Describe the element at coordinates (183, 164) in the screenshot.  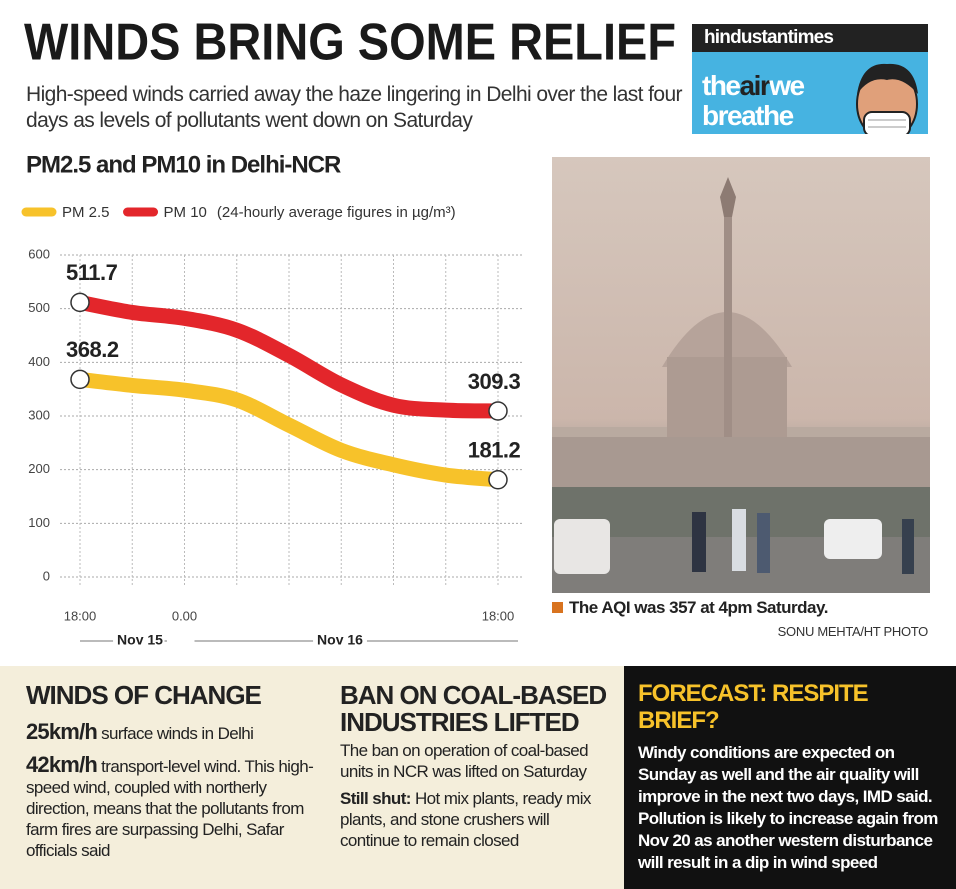
I see `chart-title: PM2.5 and PM10 in Delhi-NCR` at that location.